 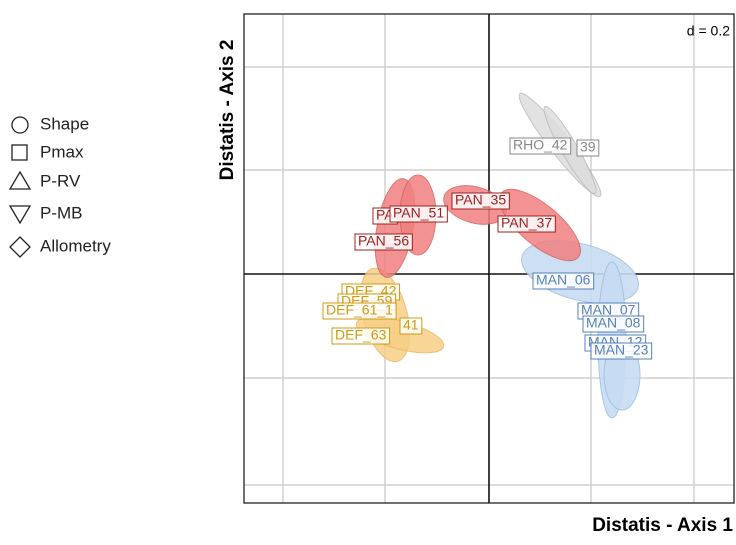 I want to click on point-label: 41, so click(x=411, y=325).